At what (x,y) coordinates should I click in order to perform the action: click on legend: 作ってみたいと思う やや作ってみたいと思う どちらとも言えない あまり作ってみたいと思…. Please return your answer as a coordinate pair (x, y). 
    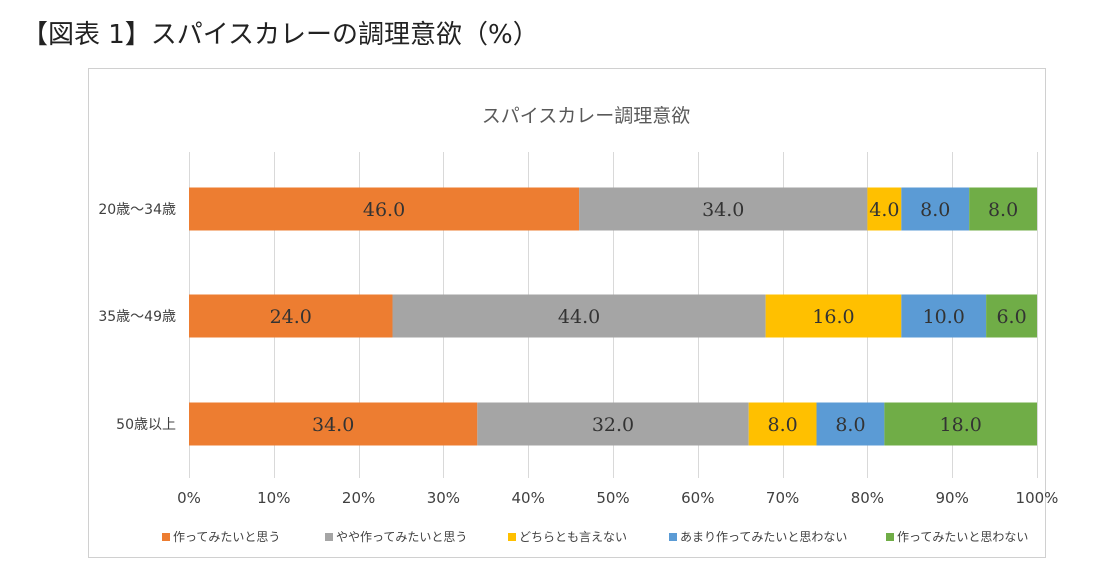
    Looking at the image, I should click on (595, 537).